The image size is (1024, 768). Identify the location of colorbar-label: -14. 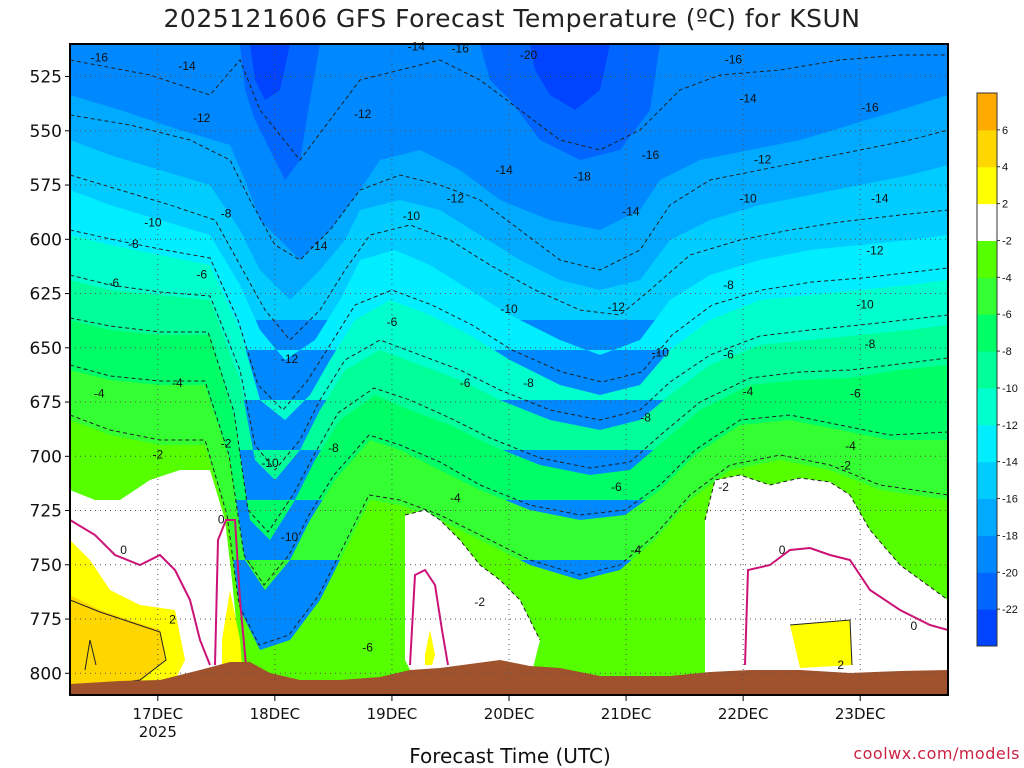
(1010, 463).